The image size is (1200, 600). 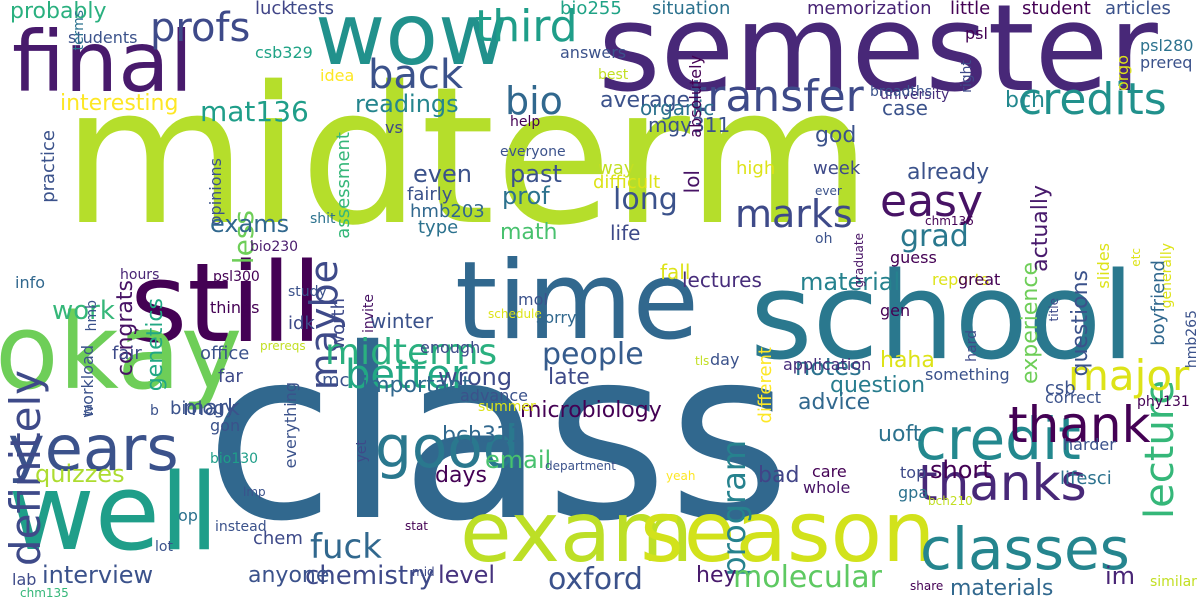 What do you see at coordinates (1120, 576) in the screenshot?
I see `word-im: im` at bounding box center [1120, 576].